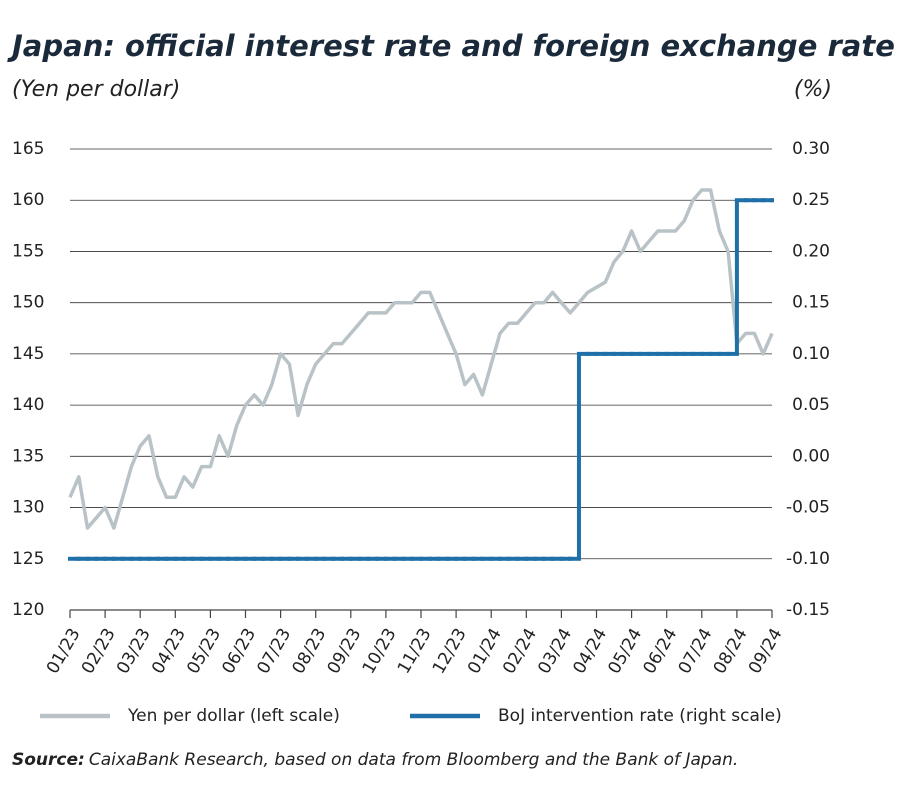 The width and height of the screenshot is (900, 800). What do you see at coordinates (555, 651) in the screenshot?
I see `x-tick-label: 03/24` at bounding box center [555, 651].